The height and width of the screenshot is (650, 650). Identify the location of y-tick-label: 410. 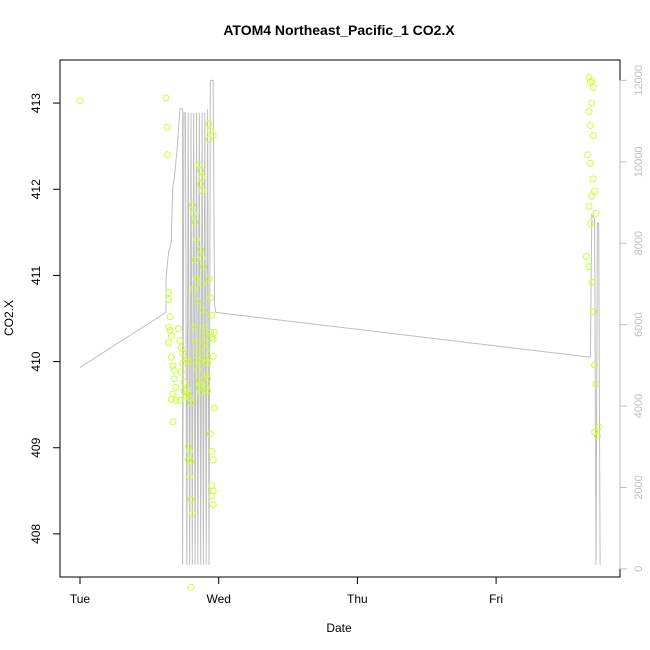
(36, 361).